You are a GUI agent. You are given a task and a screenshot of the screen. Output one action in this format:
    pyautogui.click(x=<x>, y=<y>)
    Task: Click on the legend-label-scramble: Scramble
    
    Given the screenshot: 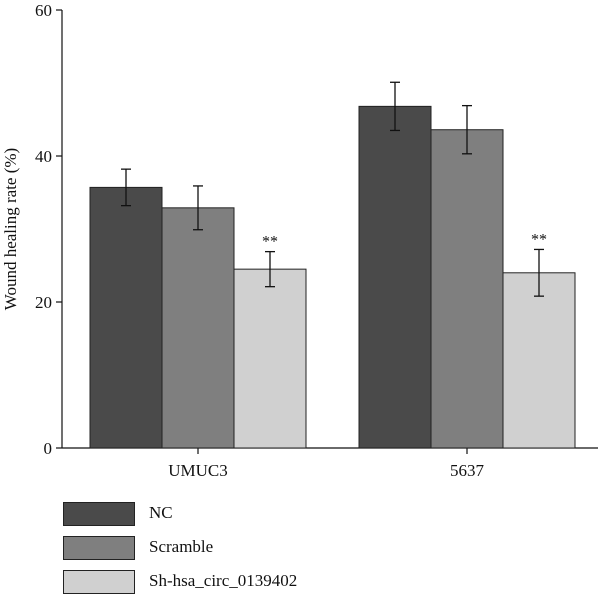 What is the action you would take?
    pyautogui.click(x=181, y=546)
    